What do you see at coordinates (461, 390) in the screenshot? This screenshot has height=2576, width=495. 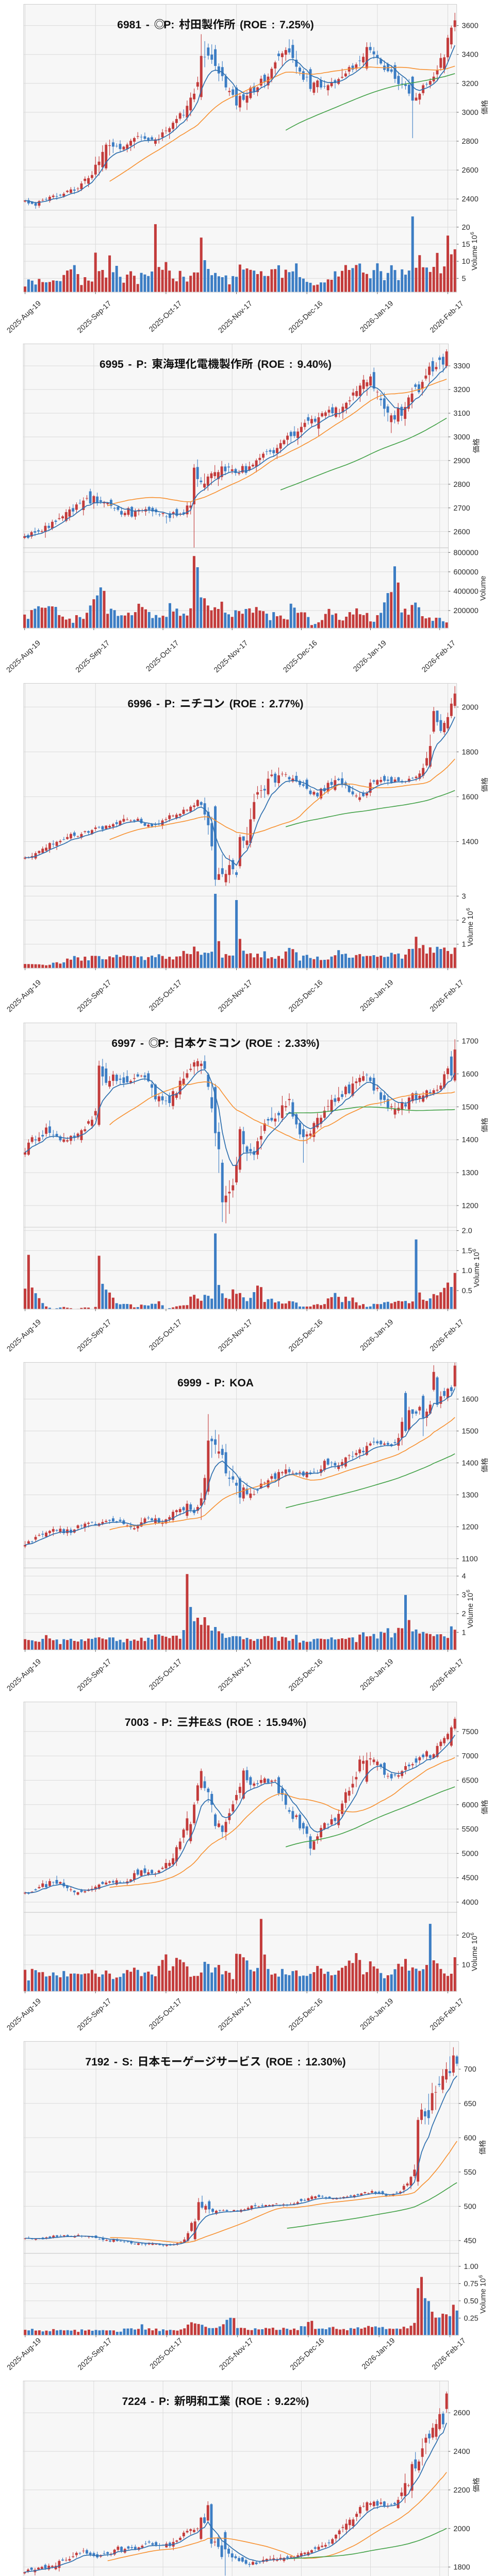 I see `svg-text: 3200` at bounding box center [461, 390].